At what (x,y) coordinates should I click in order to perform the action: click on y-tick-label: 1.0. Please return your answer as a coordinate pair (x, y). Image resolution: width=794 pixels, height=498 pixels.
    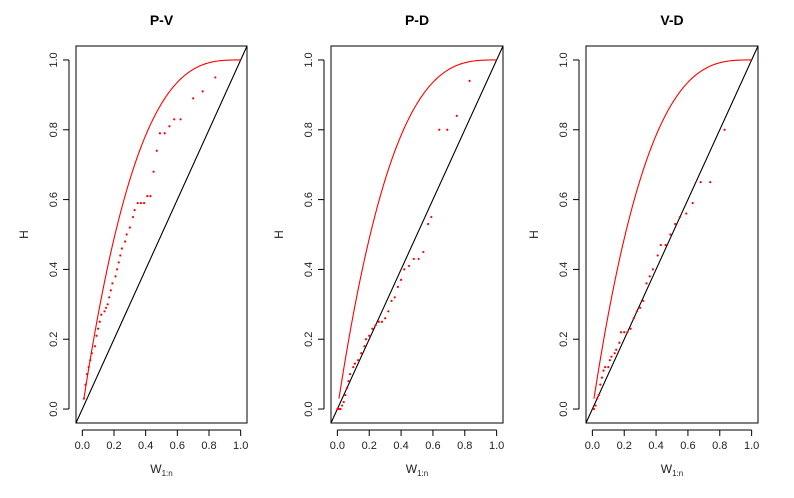
    Looking at the image, I should click on (54, 59).